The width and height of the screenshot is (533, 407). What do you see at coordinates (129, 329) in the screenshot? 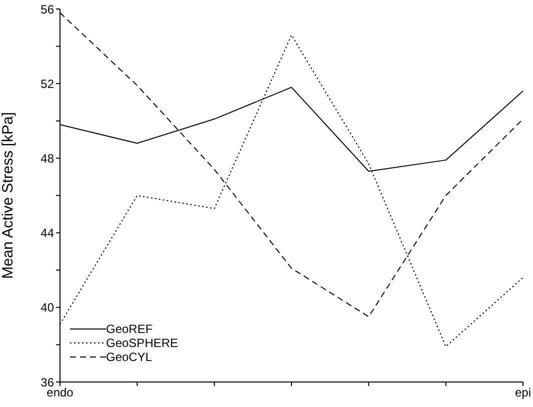
I see `legend-label: GeoREF` at bounding box center [129, 329].